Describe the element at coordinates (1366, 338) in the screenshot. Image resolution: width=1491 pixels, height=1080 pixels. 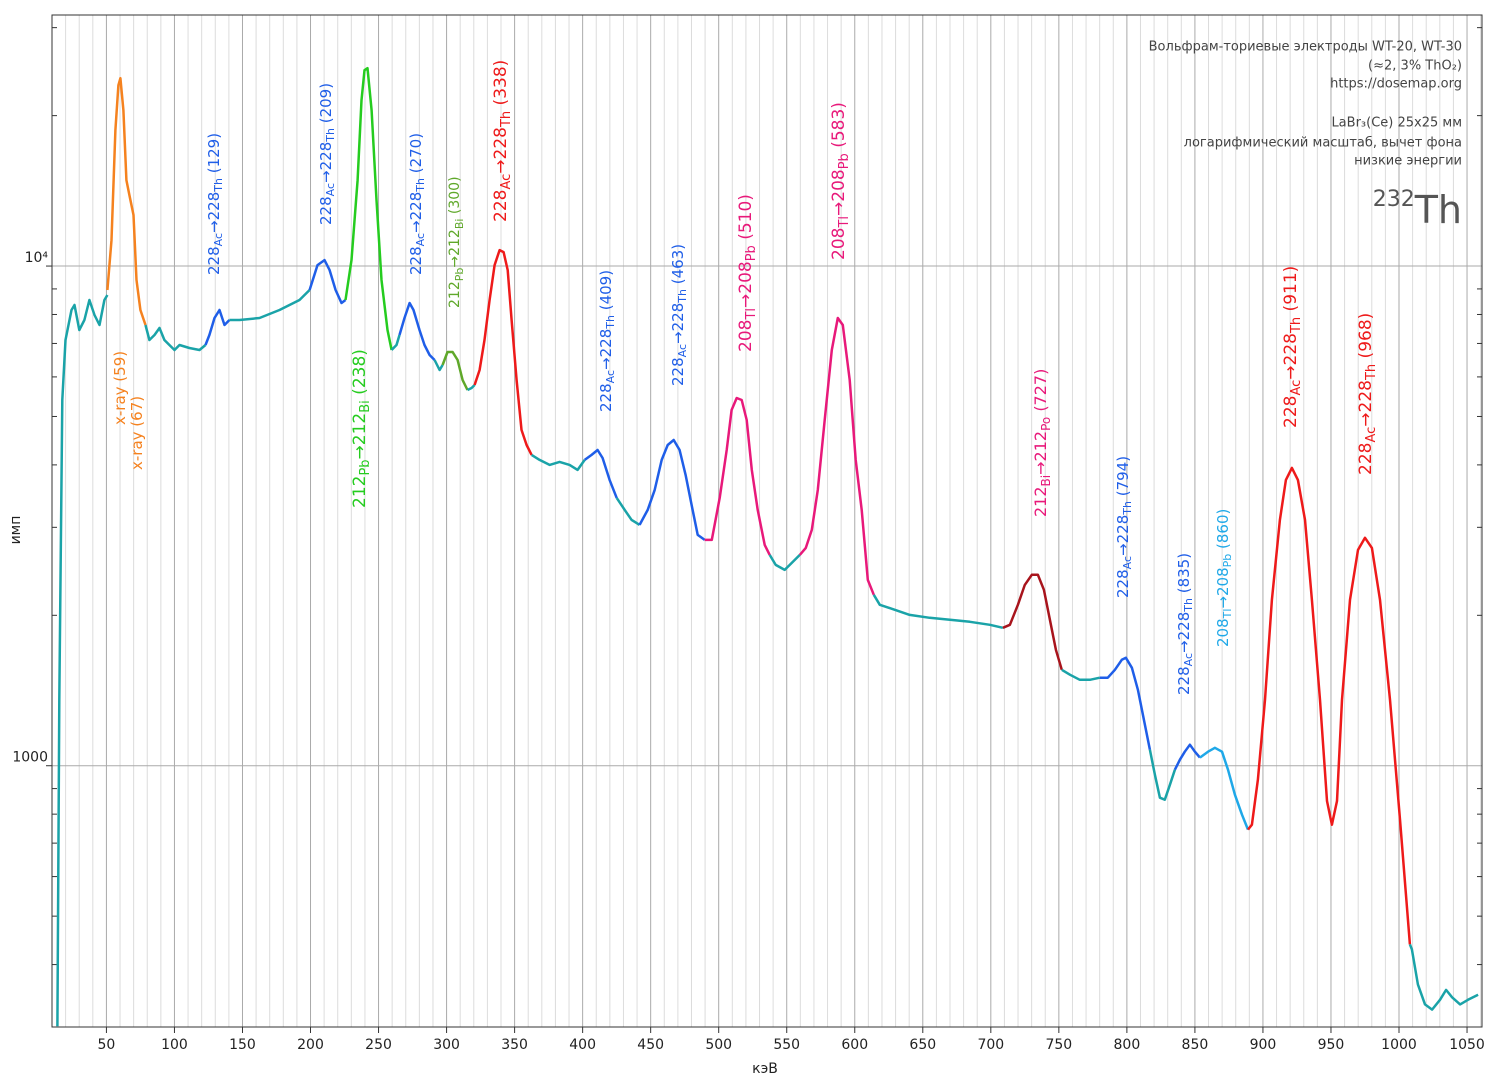
I see `label-part: (968)` at that location.